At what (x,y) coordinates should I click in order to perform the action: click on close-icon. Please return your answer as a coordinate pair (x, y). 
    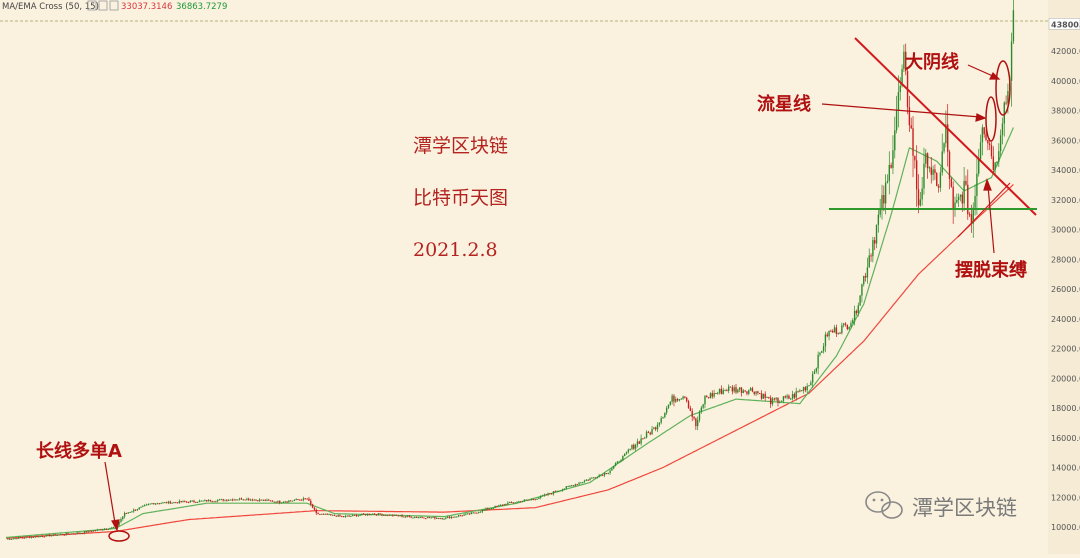
    Looking at the image, I should click on (114, 5).